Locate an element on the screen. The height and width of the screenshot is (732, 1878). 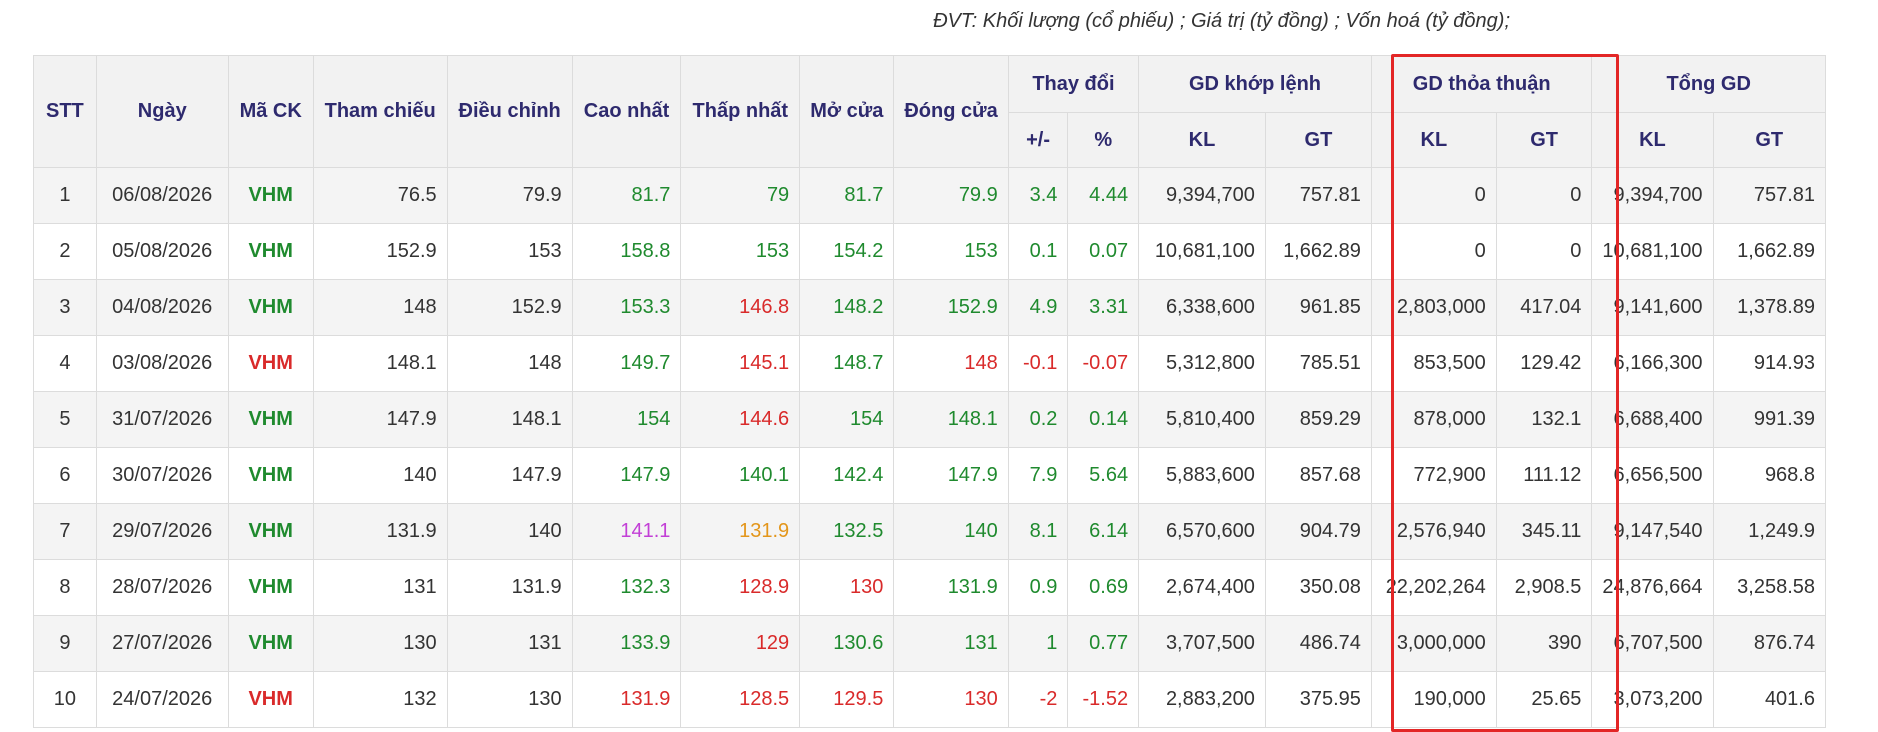
cell-tham-chieu: 147.9 is located at coordinates (380, 419).